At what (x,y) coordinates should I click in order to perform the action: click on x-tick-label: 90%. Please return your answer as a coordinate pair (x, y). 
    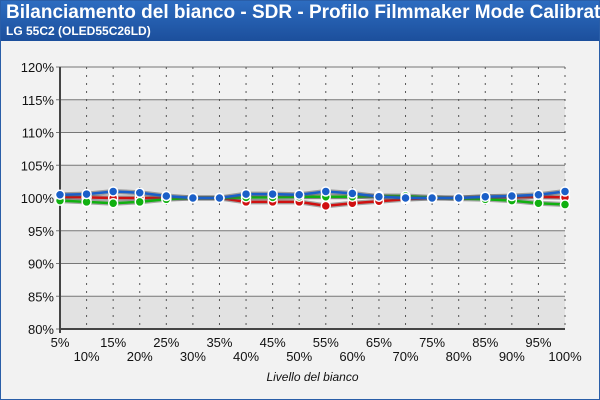
    Looking at the image, I should click on (512, 356).